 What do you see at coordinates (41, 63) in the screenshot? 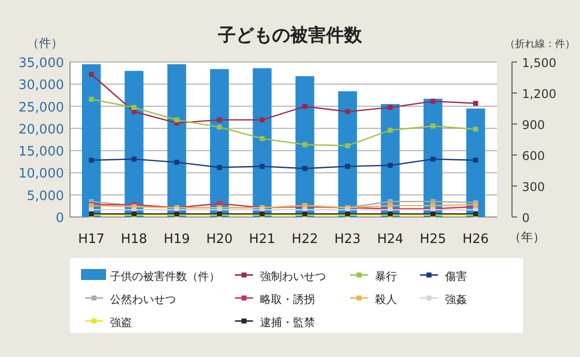
I see `y-tick-label: 35,000` at bounding box center [41, 63].